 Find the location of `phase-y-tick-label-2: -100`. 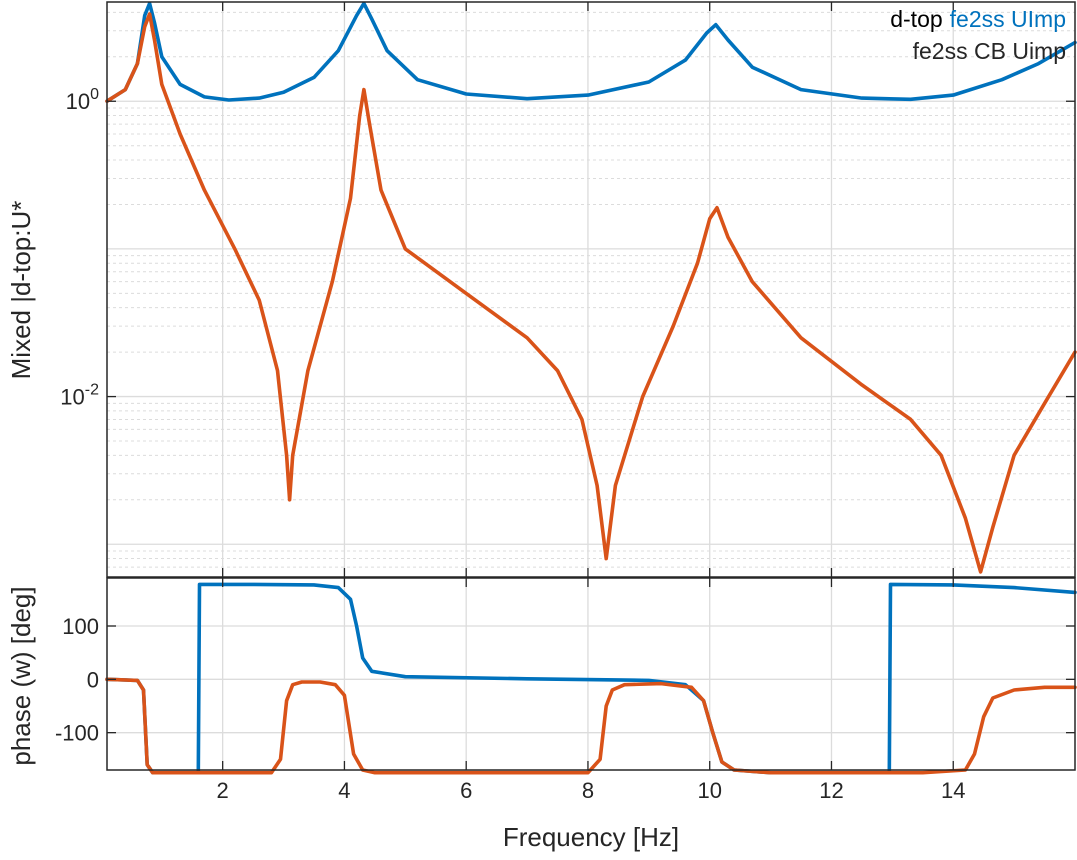

phase-y-tick-label-2: -100 is located at coordinates (77, 733).